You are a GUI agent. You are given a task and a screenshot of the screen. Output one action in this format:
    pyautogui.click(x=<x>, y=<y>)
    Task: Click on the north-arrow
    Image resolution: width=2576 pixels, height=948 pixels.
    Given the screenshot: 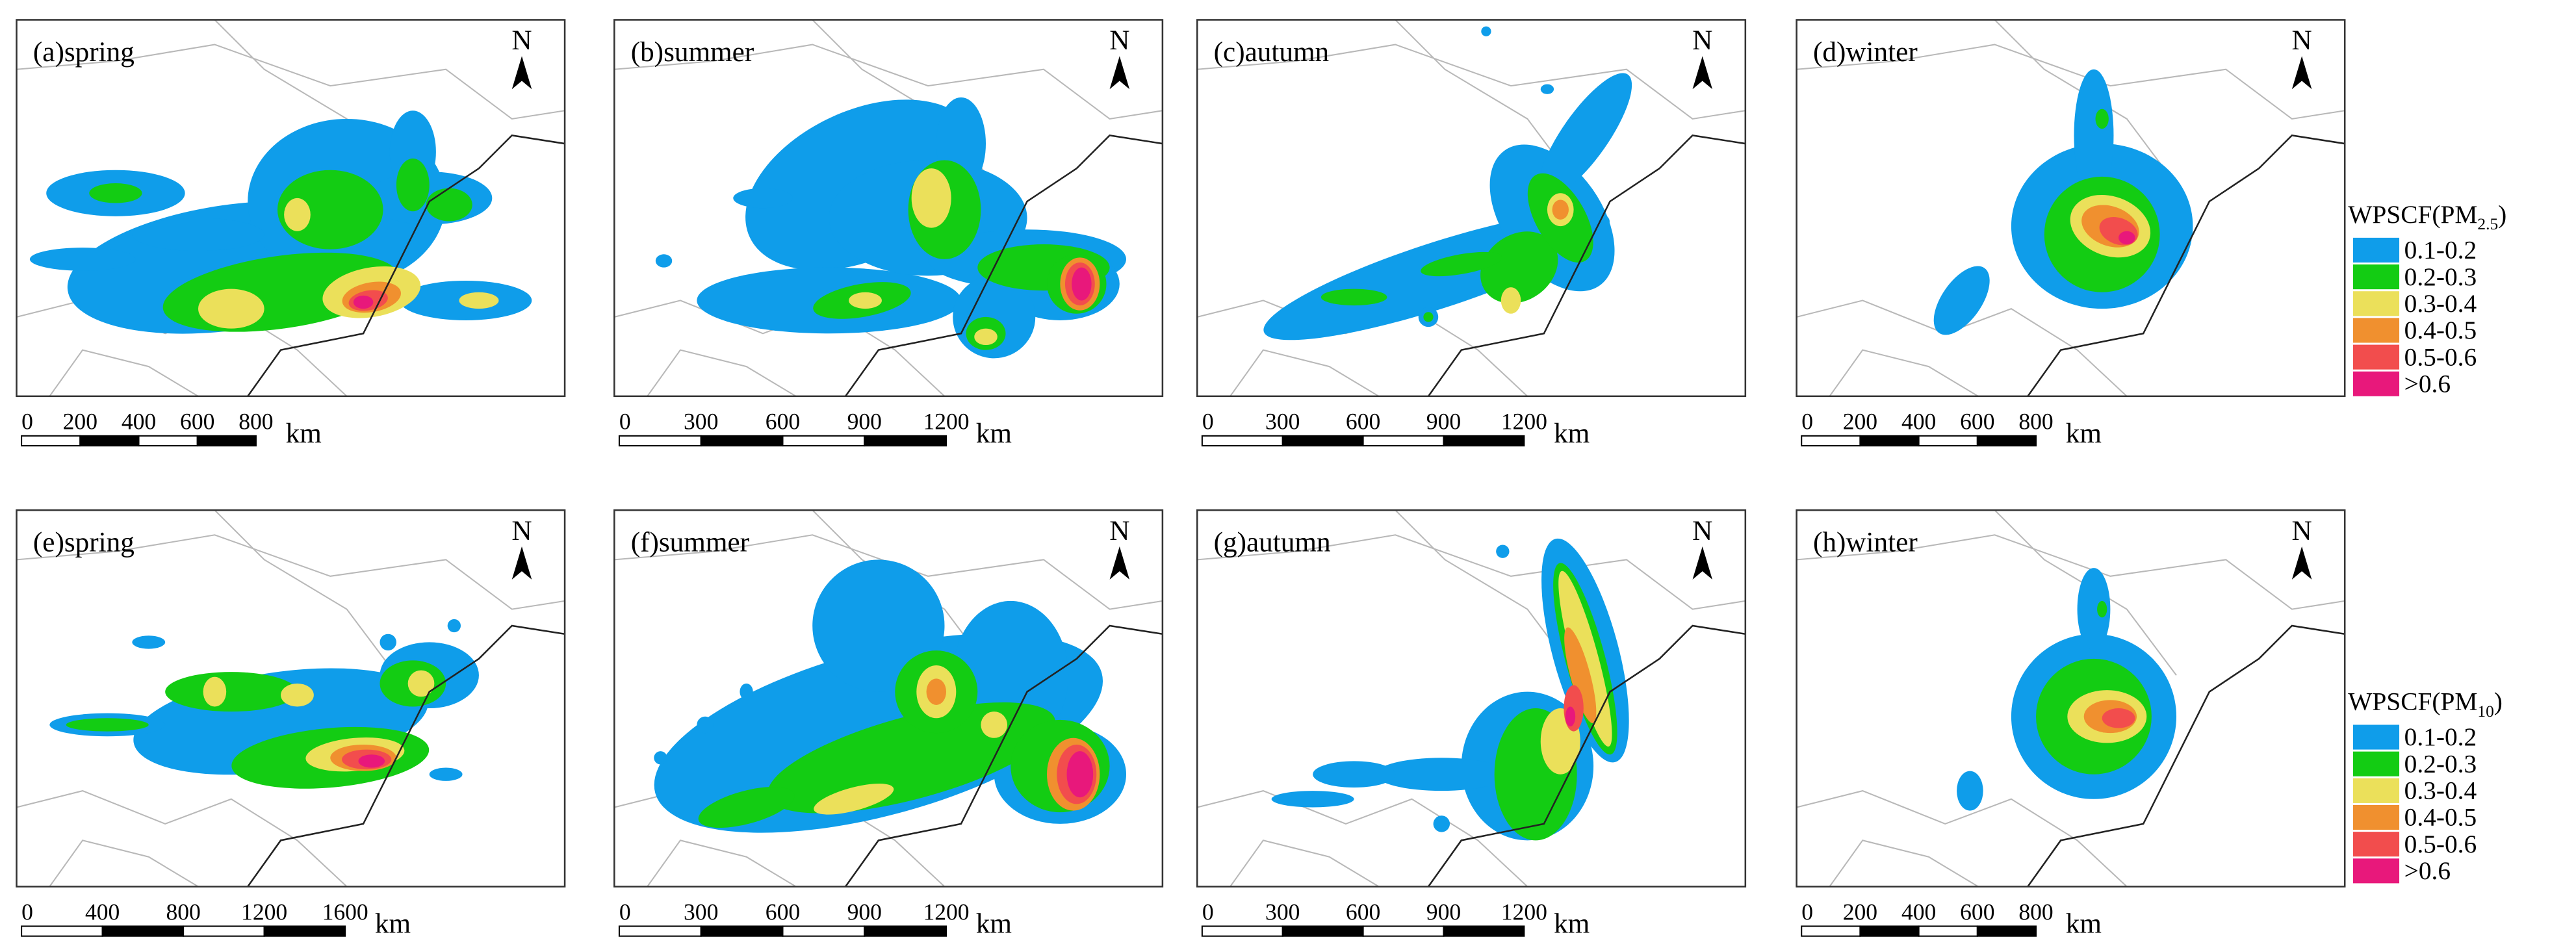 What is the action you would take?
    pyautogui.click(x=1702, y=73)
    